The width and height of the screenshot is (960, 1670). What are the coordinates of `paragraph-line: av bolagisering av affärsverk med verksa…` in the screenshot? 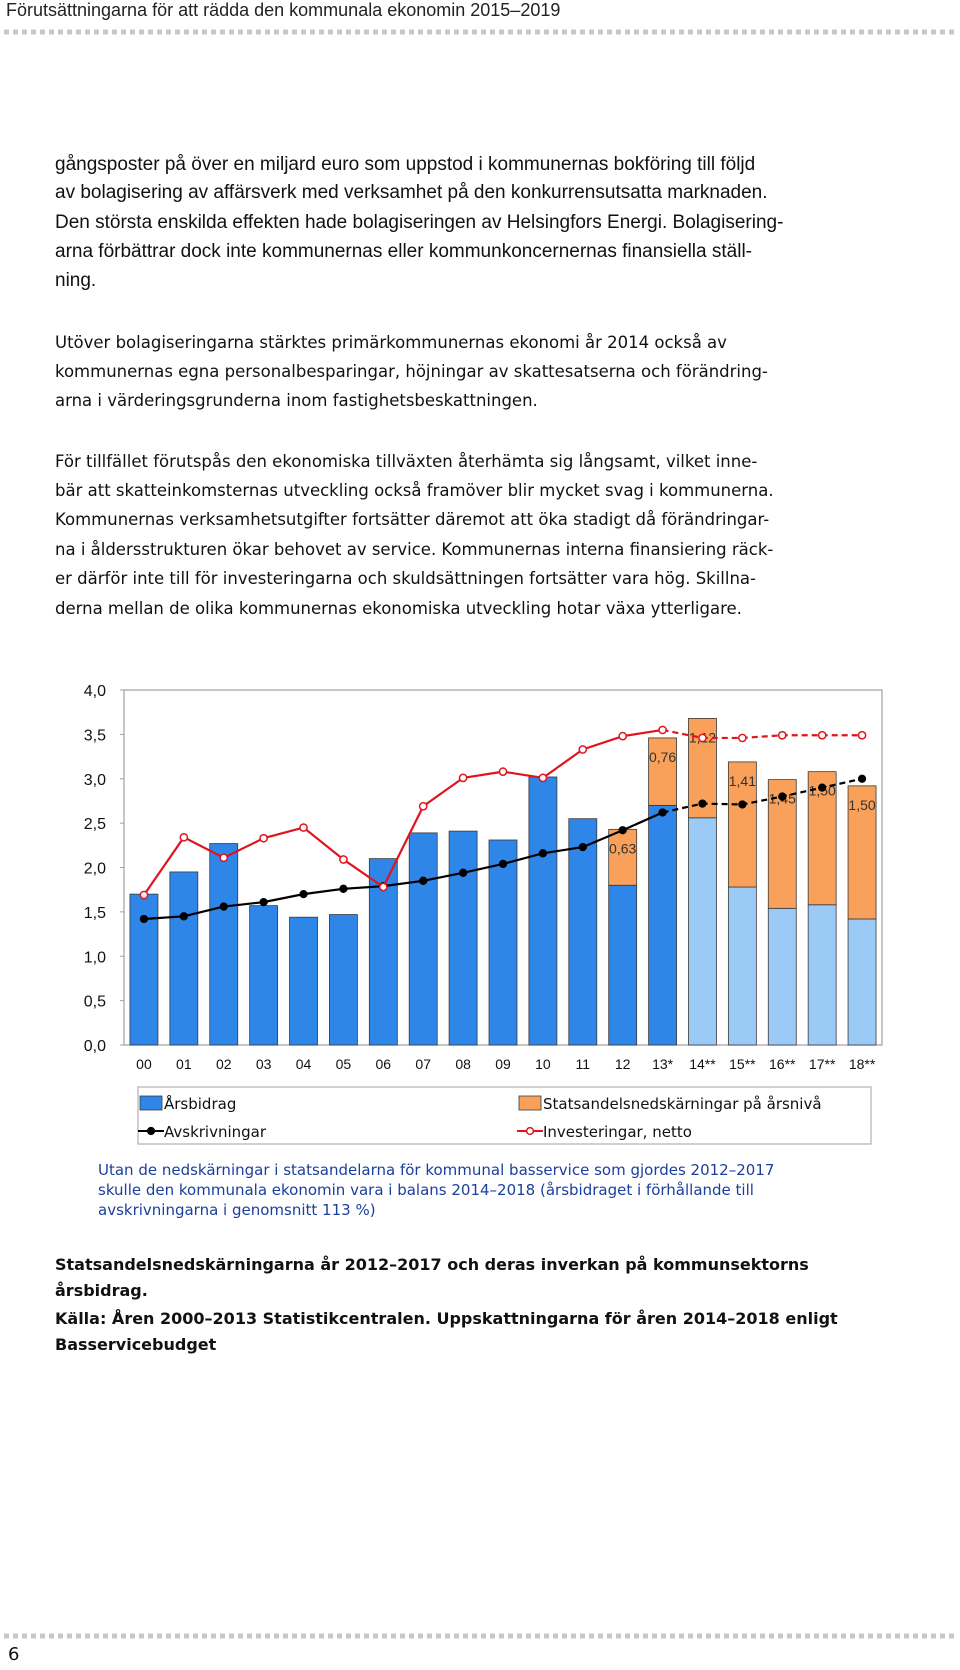 It's located at (411, 192).